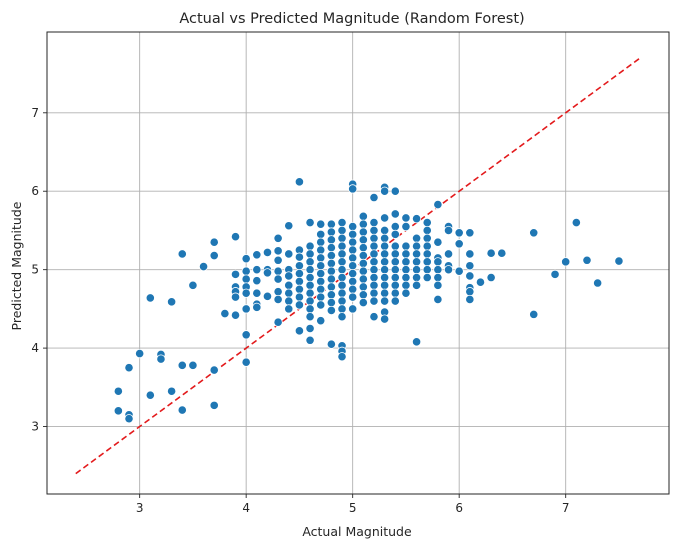  Describe the element at coordinates (566, 508) in the screenshot. I see `x-tick-label: 7` at that location.